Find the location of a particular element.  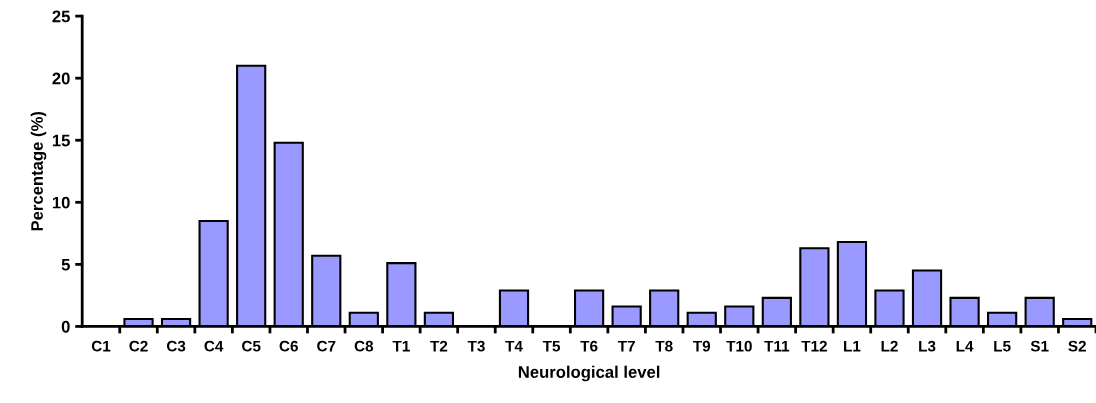

x-axis-title: Neurological level is located at coordinates (589, 373).